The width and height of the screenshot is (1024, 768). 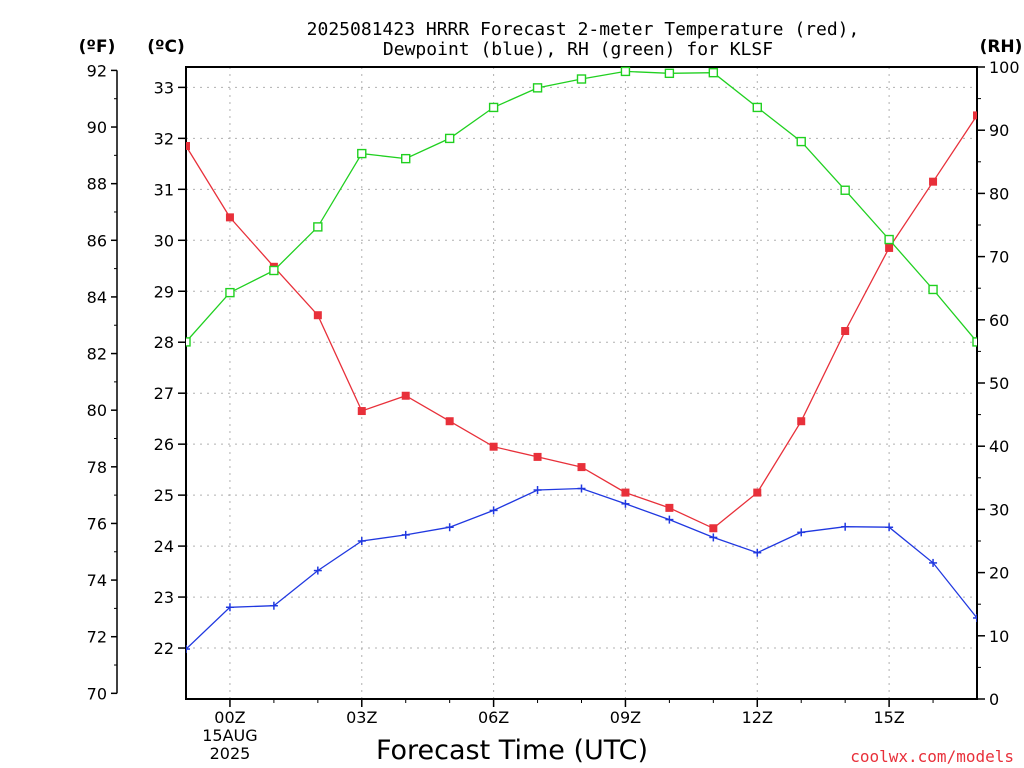 What do you see at coordinates (932, 756) in the screenshot?
I see `credit-text: coolwx.com/models` at bounding box center [932, 756].